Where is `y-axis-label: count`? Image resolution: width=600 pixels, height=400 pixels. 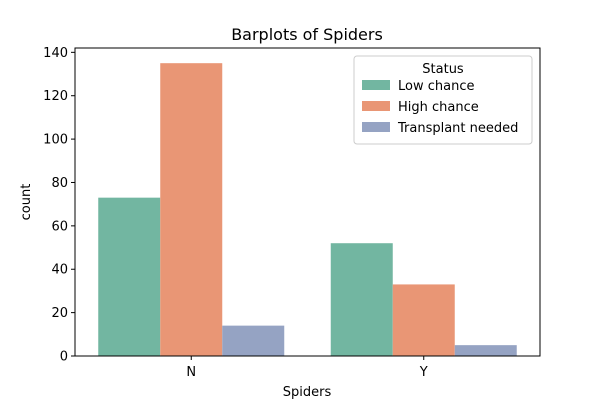 y-axis-label: count is located at coordinates (26, 202).